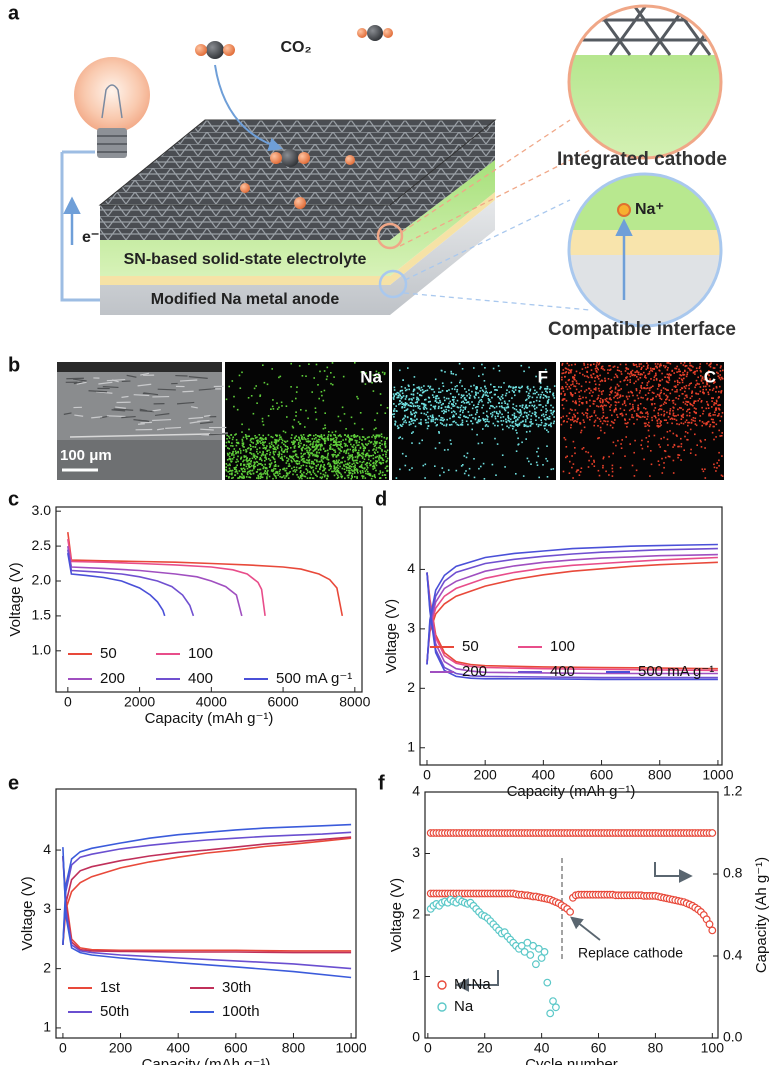 The image size is (781, 1065). I want to click on sem-texture, so click(110, 387).